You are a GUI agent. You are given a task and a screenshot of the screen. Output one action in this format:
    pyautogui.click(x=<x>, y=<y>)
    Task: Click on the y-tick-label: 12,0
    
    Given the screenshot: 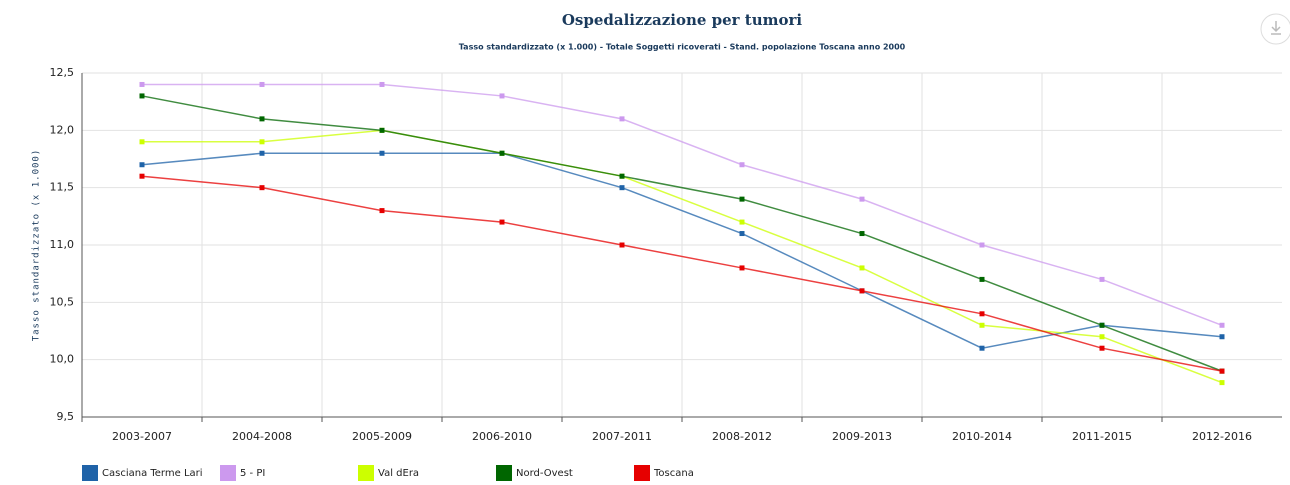 What is the action you would take?
    pyautogui.click(x=62, y=129)
    